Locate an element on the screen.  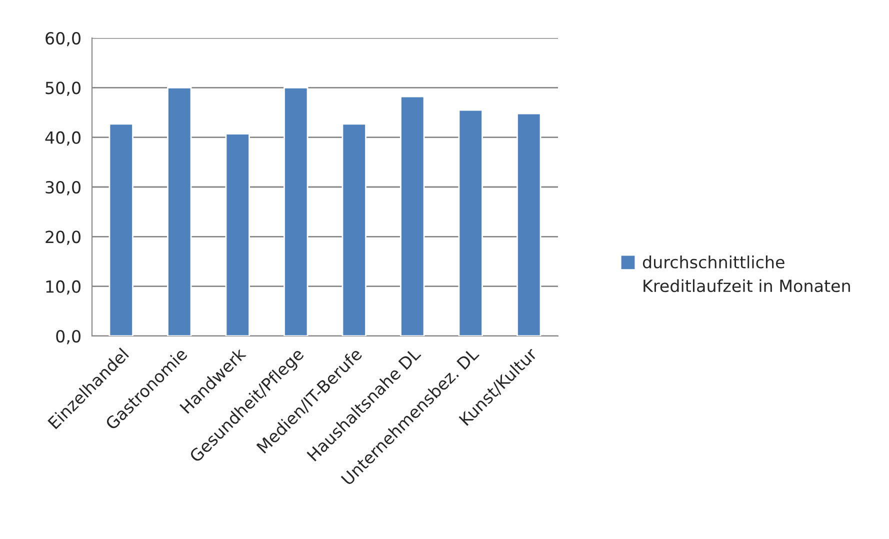
y-tick-label: 30,0 is located at coordinates (63, 188).